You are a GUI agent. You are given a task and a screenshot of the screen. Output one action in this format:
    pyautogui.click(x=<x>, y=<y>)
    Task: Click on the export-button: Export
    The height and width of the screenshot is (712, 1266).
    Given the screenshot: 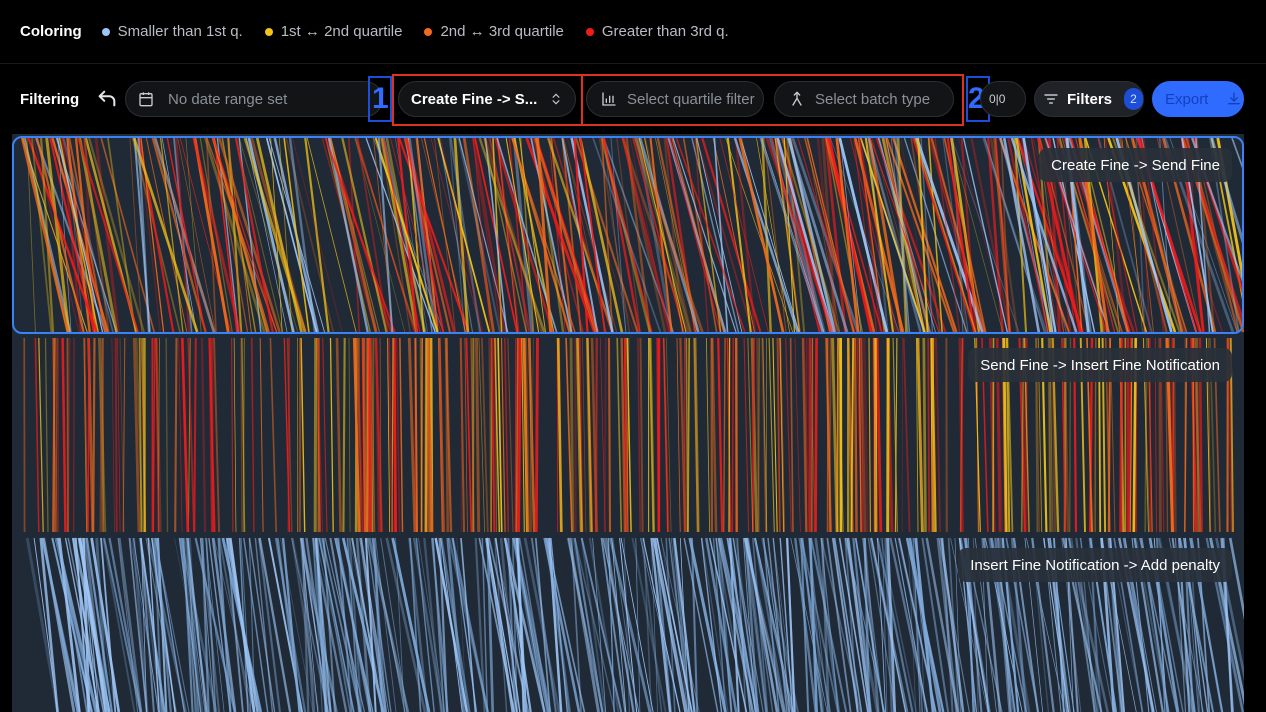 What is the action you would take?
    pyautogui.click(x=1198, y=99)
    